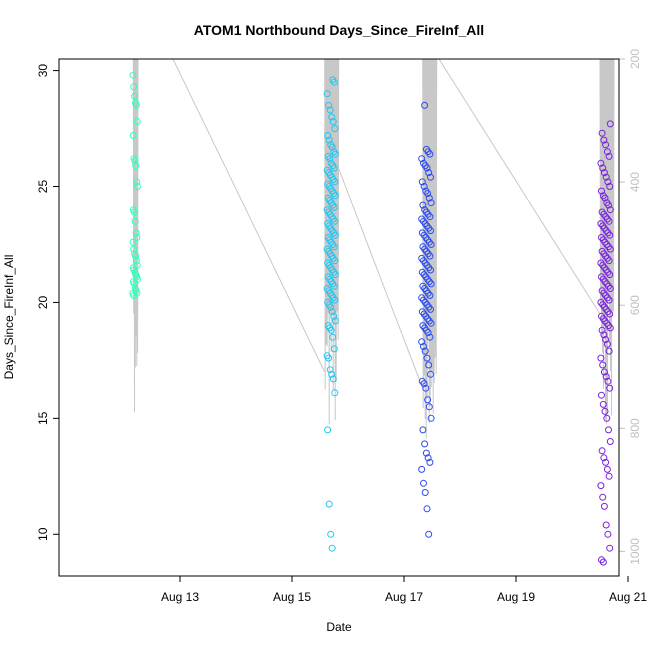  Describe the element at coordinates (43, 302) in the screenshot. I see `y-tick-label: 20` at that location.